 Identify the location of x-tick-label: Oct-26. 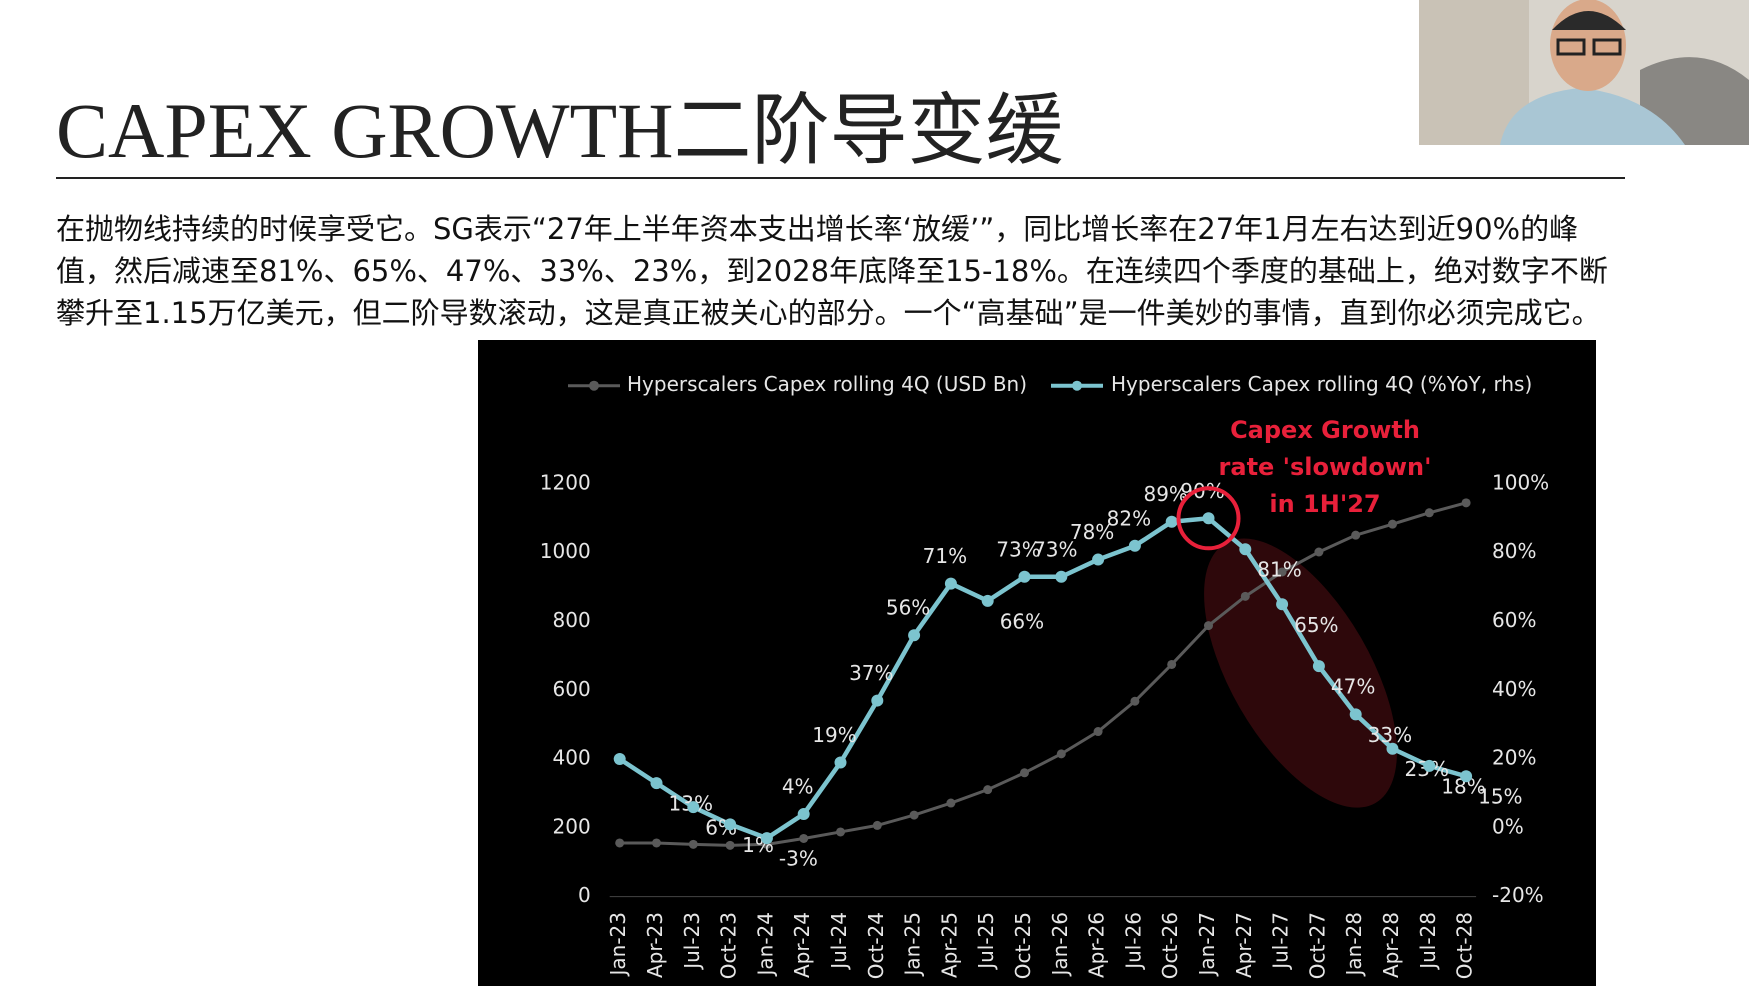
(1170, 945).